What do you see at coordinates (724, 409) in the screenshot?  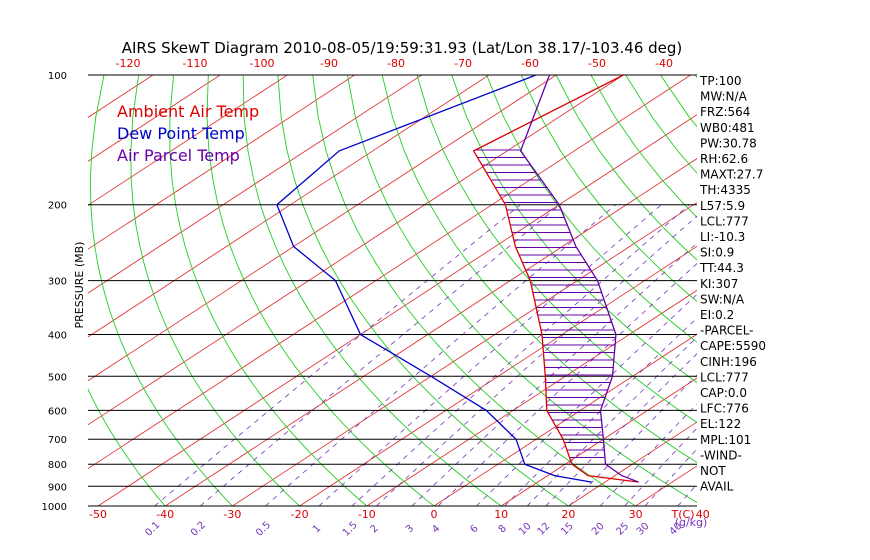 I see `index-label: LFC:776` at bounding box center [724, 409].